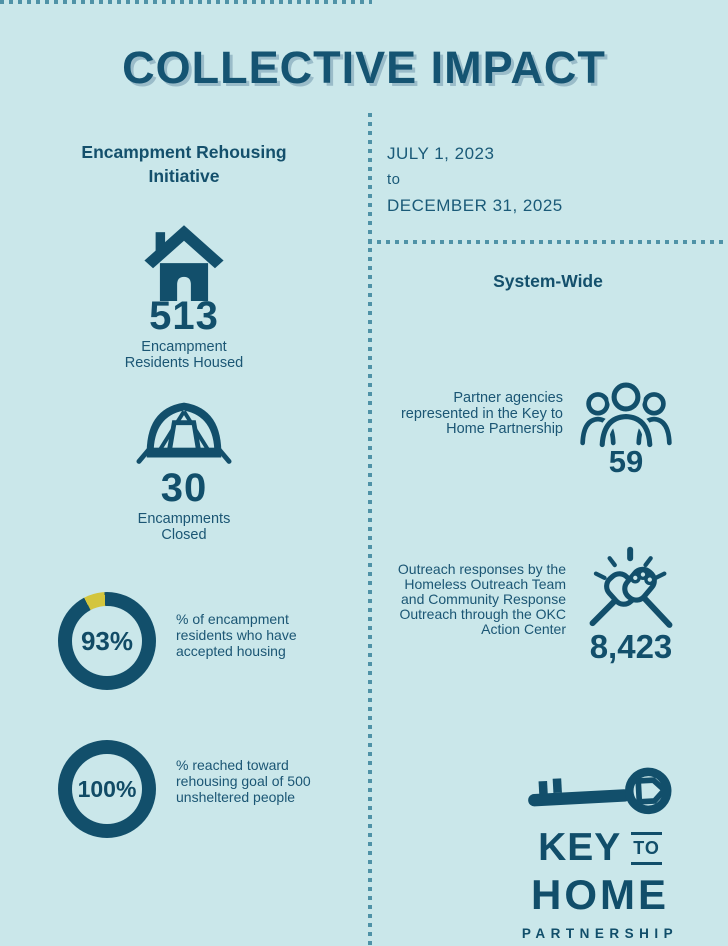 The image size is (728, 946). Describe the element at coordinates (475, 205) in the screenshot. I see `date-end: DECEMBER 31, 2025` at that location.